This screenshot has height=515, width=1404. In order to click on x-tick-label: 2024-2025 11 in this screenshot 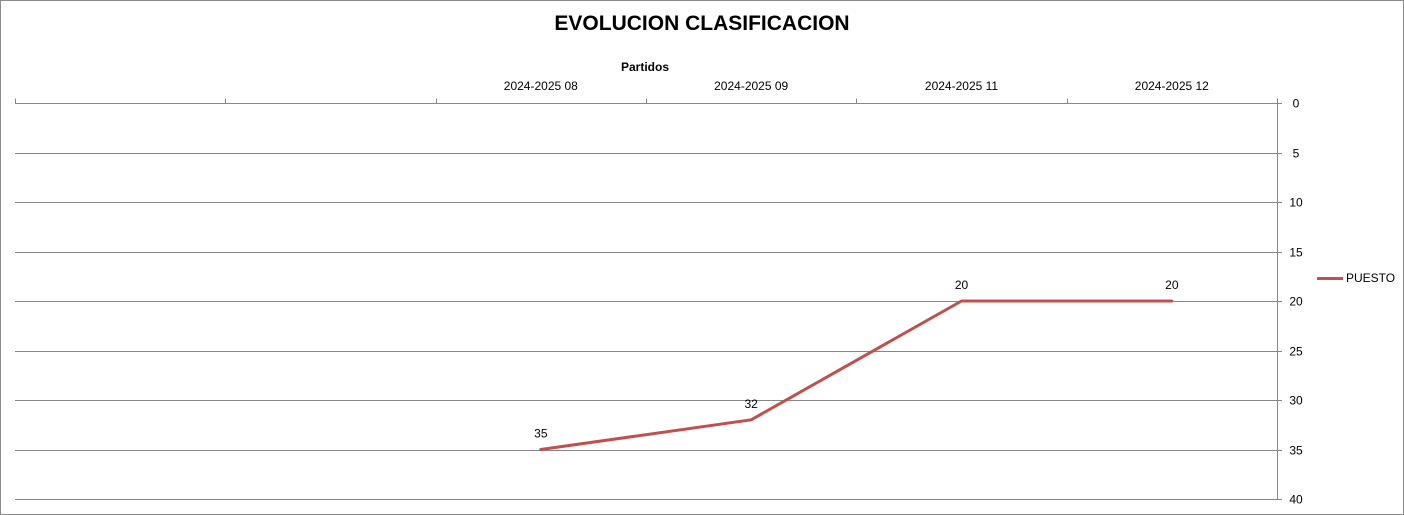, I will do `click(962, 86)`.